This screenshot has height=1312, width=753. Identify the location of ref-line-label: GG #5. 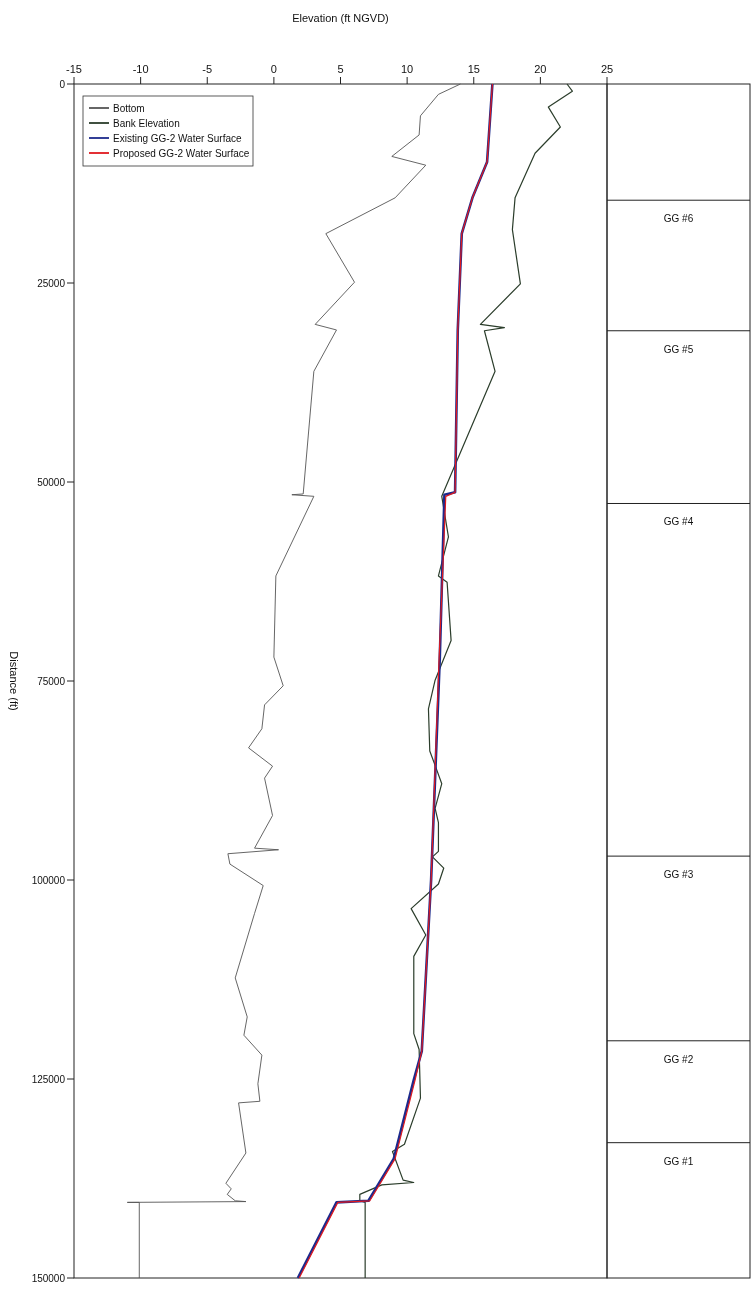
(678, 349).